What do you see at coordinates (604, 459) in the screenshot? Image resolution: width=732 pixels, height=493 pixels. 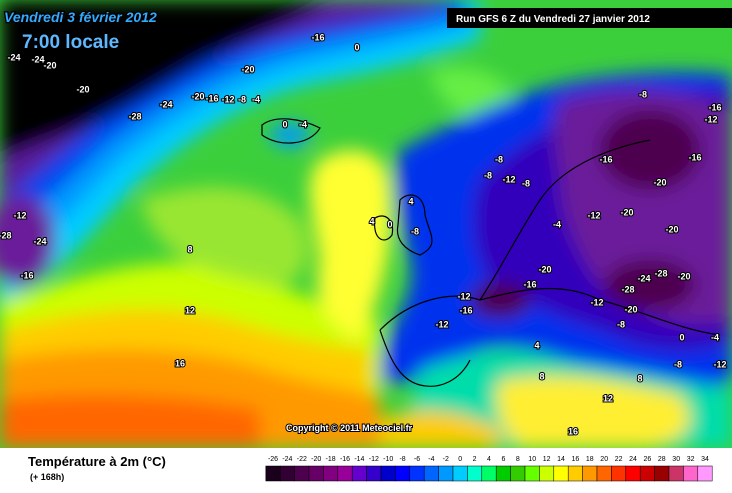 I see `scale-label: 20` at bounding box center [604, 459].